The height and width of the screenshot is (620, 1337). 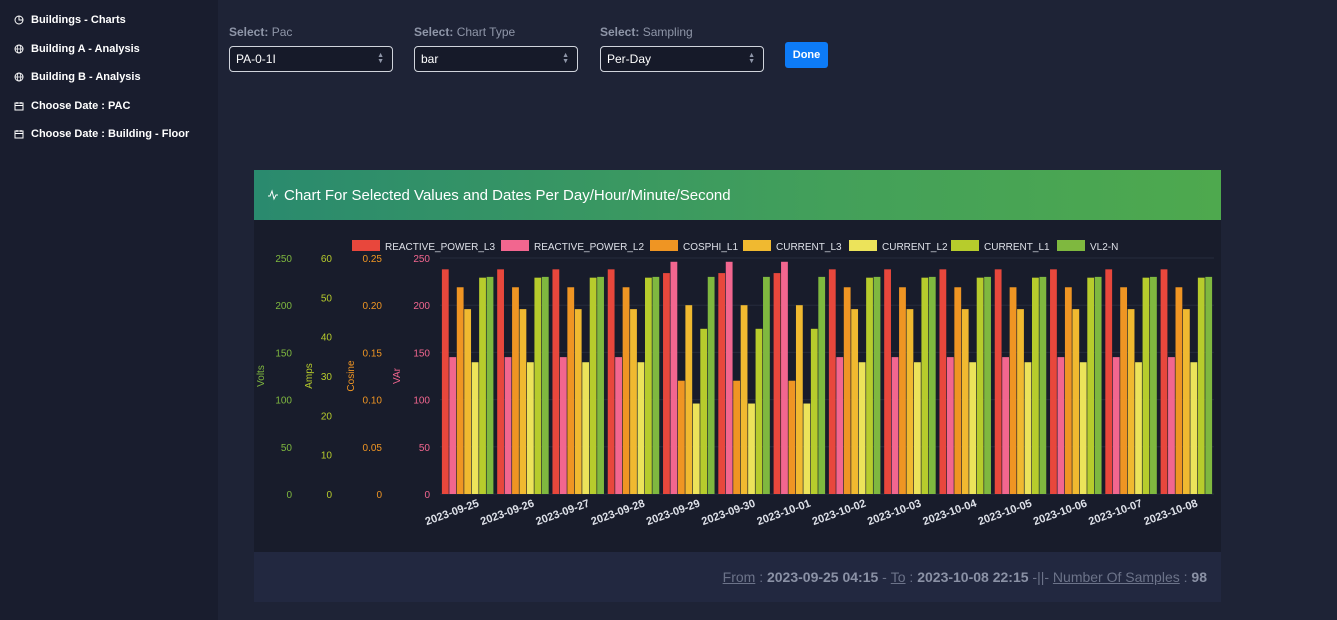 I want to click on sampling-select-group: Select: Sampling Per-Day ▲ ▼, so click(x=682, y=48).